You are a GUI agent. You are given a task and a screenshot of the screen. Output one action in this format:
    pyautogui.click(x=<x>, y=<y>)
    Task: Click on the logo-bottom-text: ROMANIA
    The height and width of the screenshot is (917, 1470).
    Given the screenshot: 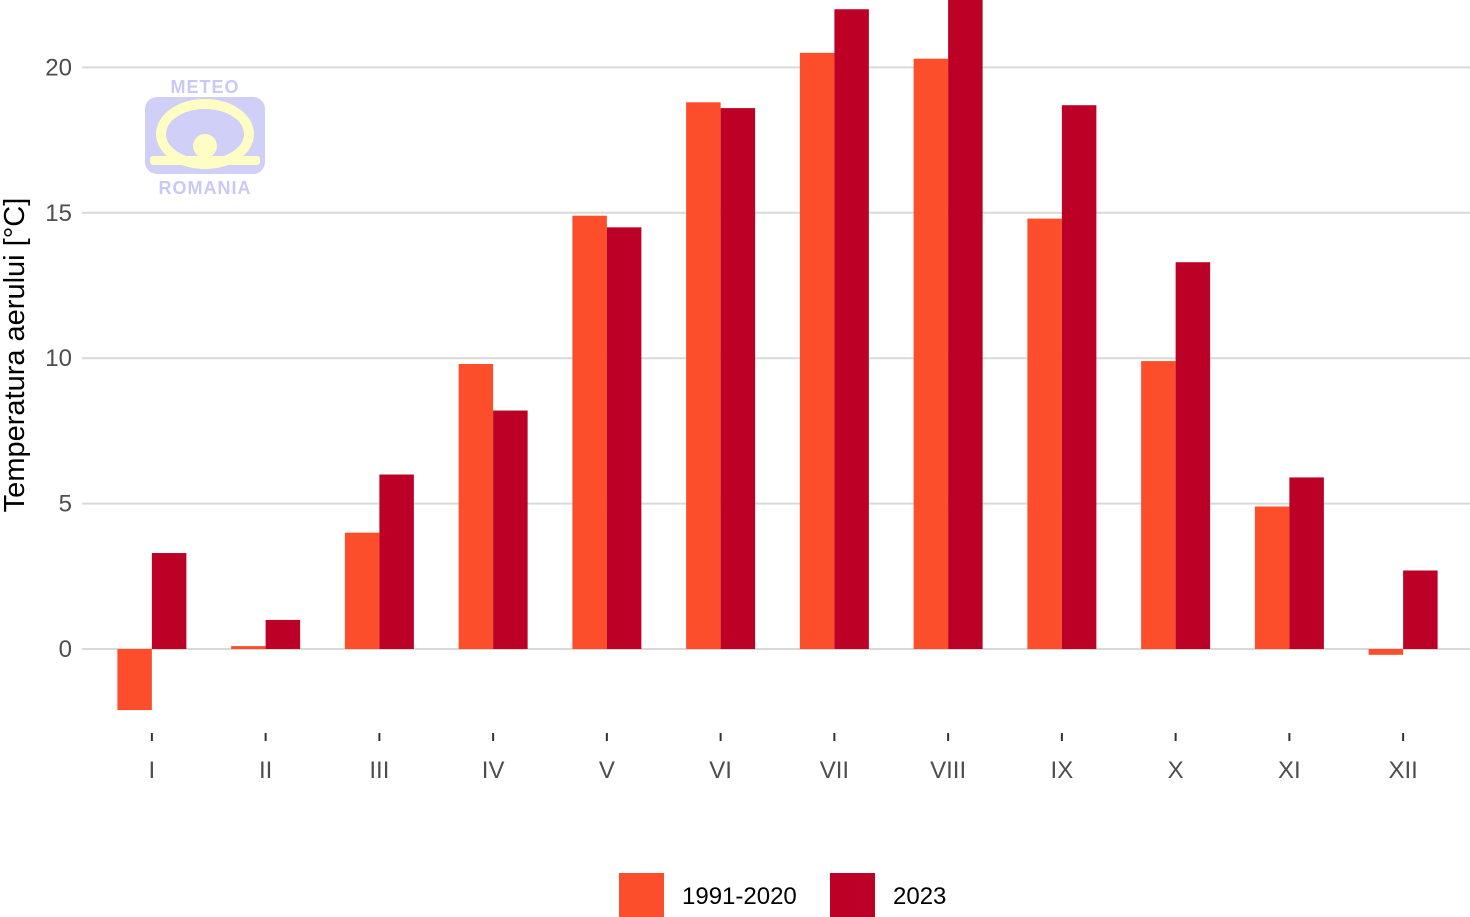 What is the action you would take?
    pyautogui.click(x=205, y=188)
    